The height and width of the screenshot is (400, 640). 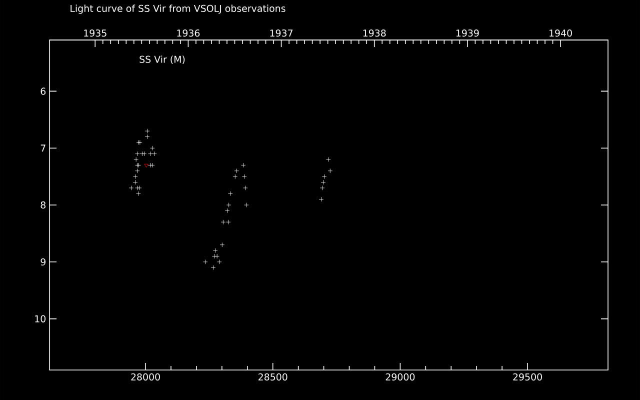 What do you see at coordinates (43, 91) in the screenshot?
I see `y-tick-label: 6` at bounding box center [43, 91].